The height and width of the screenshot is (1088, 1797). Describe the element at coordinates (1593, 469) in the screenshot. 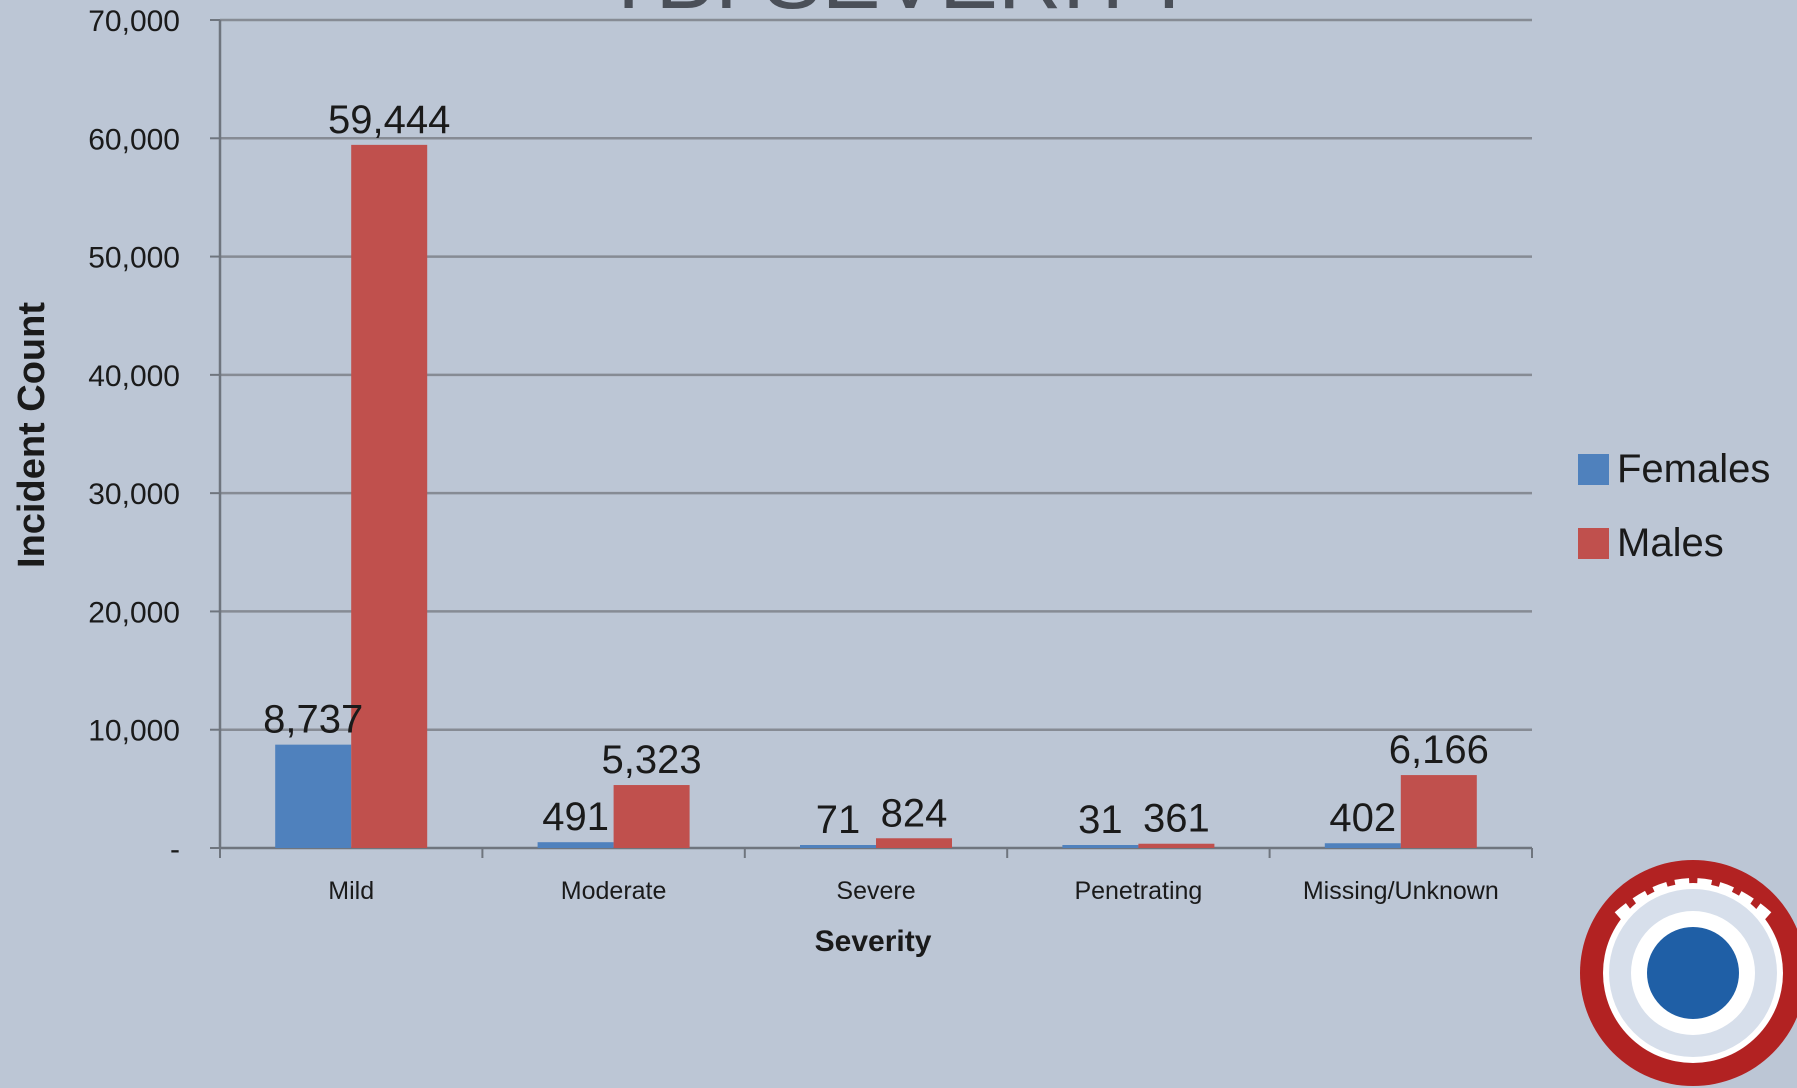

I see `legend-swatch-females` at that location.